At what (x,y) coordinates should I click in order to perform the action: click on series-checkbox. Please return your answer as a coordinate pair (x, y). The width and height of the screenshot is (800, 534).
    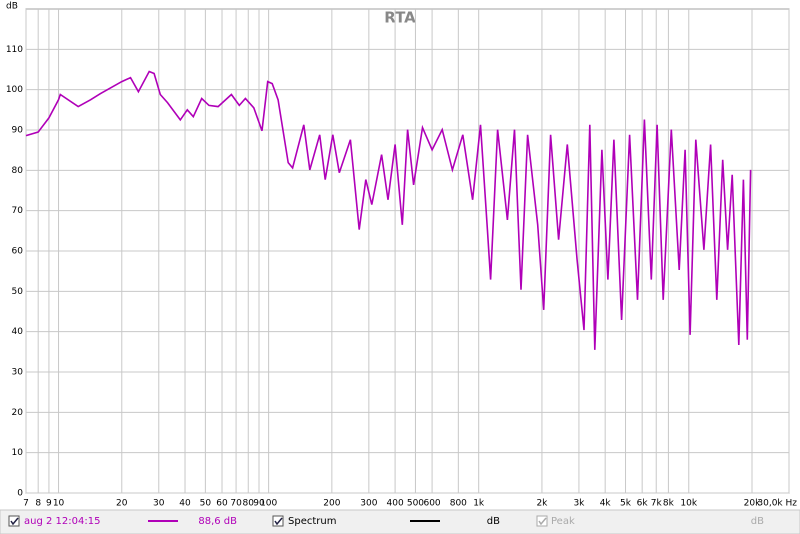
    Looking at the image, I should click on (14, 521).